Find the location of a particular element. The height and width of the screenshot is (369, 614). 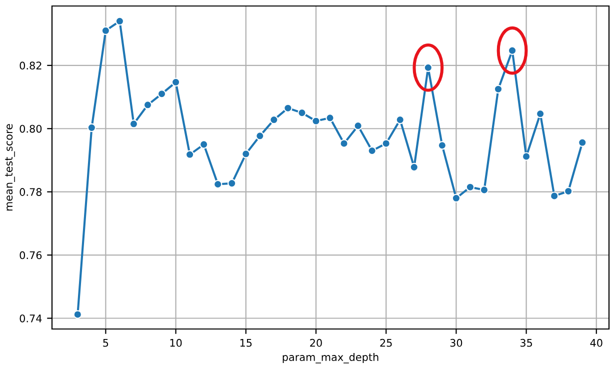

y-tick-label: 0.80 is located at coordinates (31, 128).